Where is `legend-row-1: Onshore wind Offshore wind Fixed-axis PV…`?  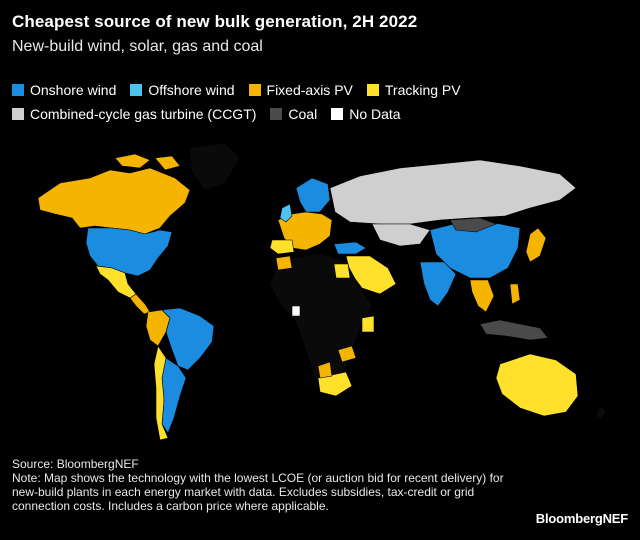 legend-row-1: Onshore wind Offshore wind Fixed-axis PV… is located at coordinates (317, 90).